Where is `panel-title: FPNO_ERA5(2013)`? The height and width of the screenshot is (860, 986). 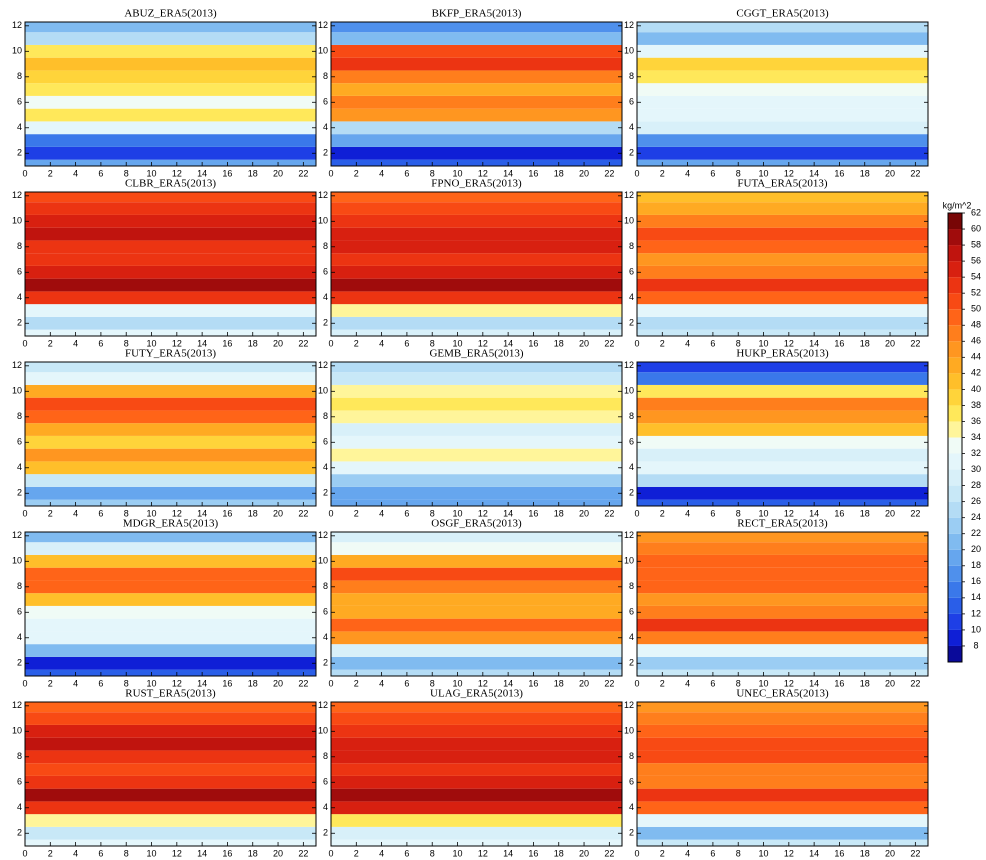
panel-title: FPNO_ERA5(2013) is located at coordinates (476, 184).